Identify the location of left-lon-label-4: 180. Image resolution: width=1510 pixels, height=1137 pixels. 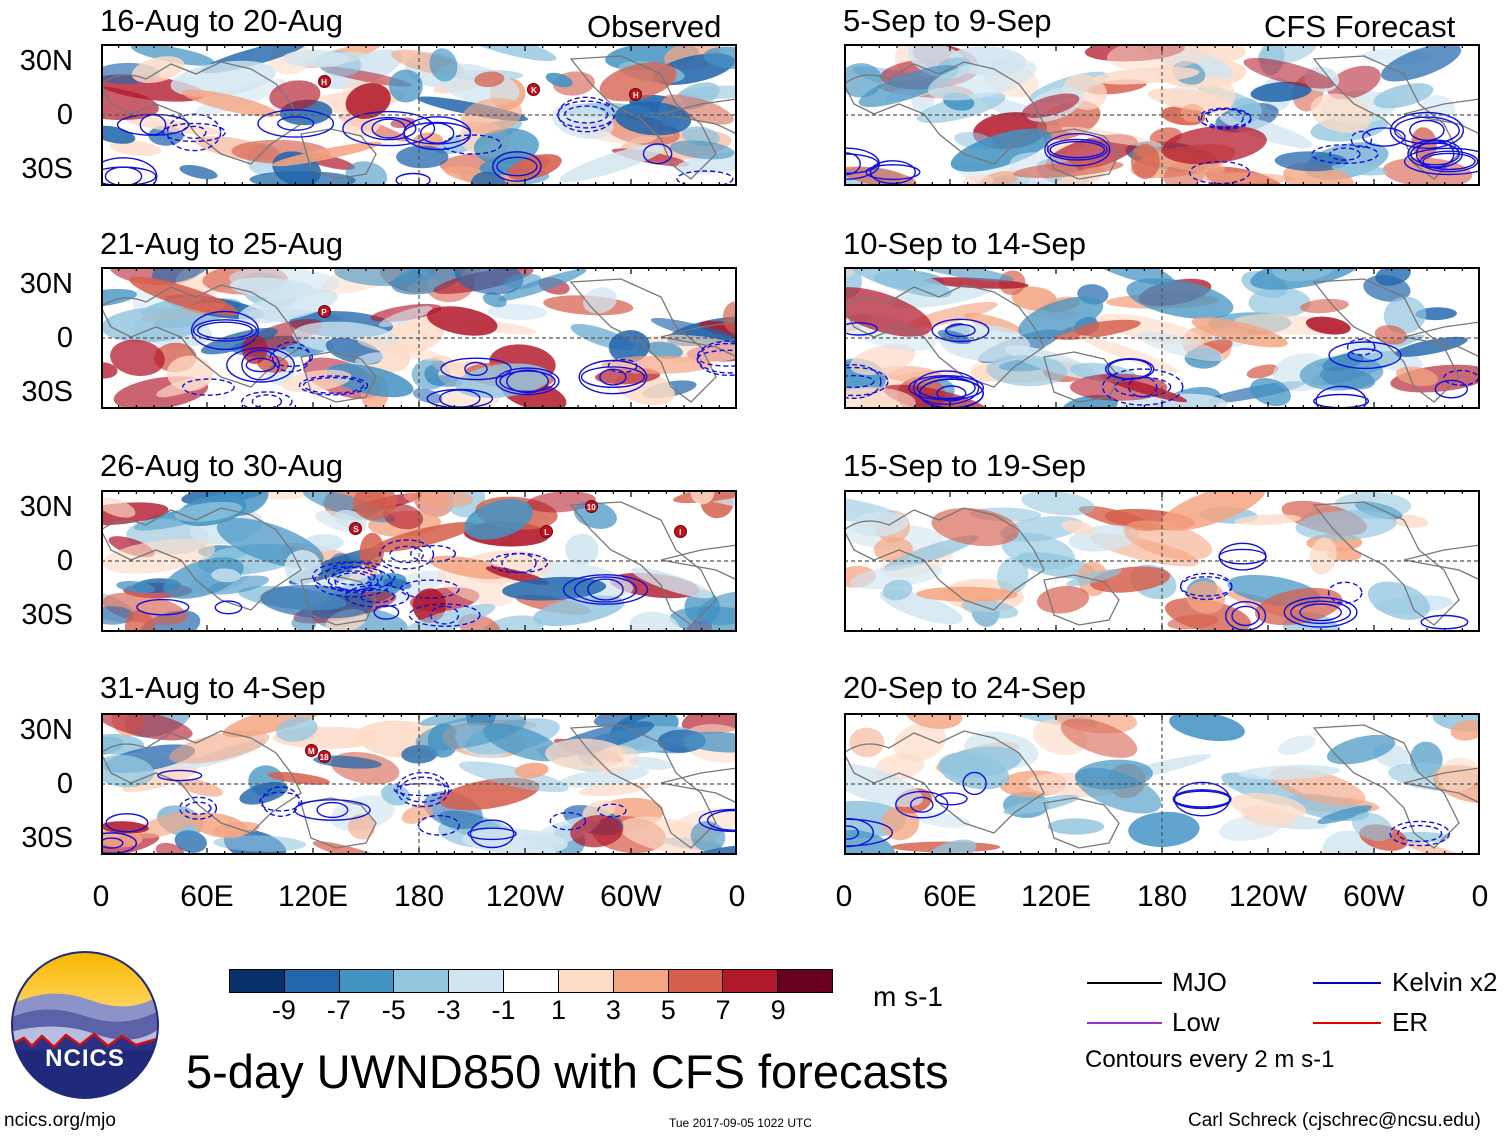
(419, 896).